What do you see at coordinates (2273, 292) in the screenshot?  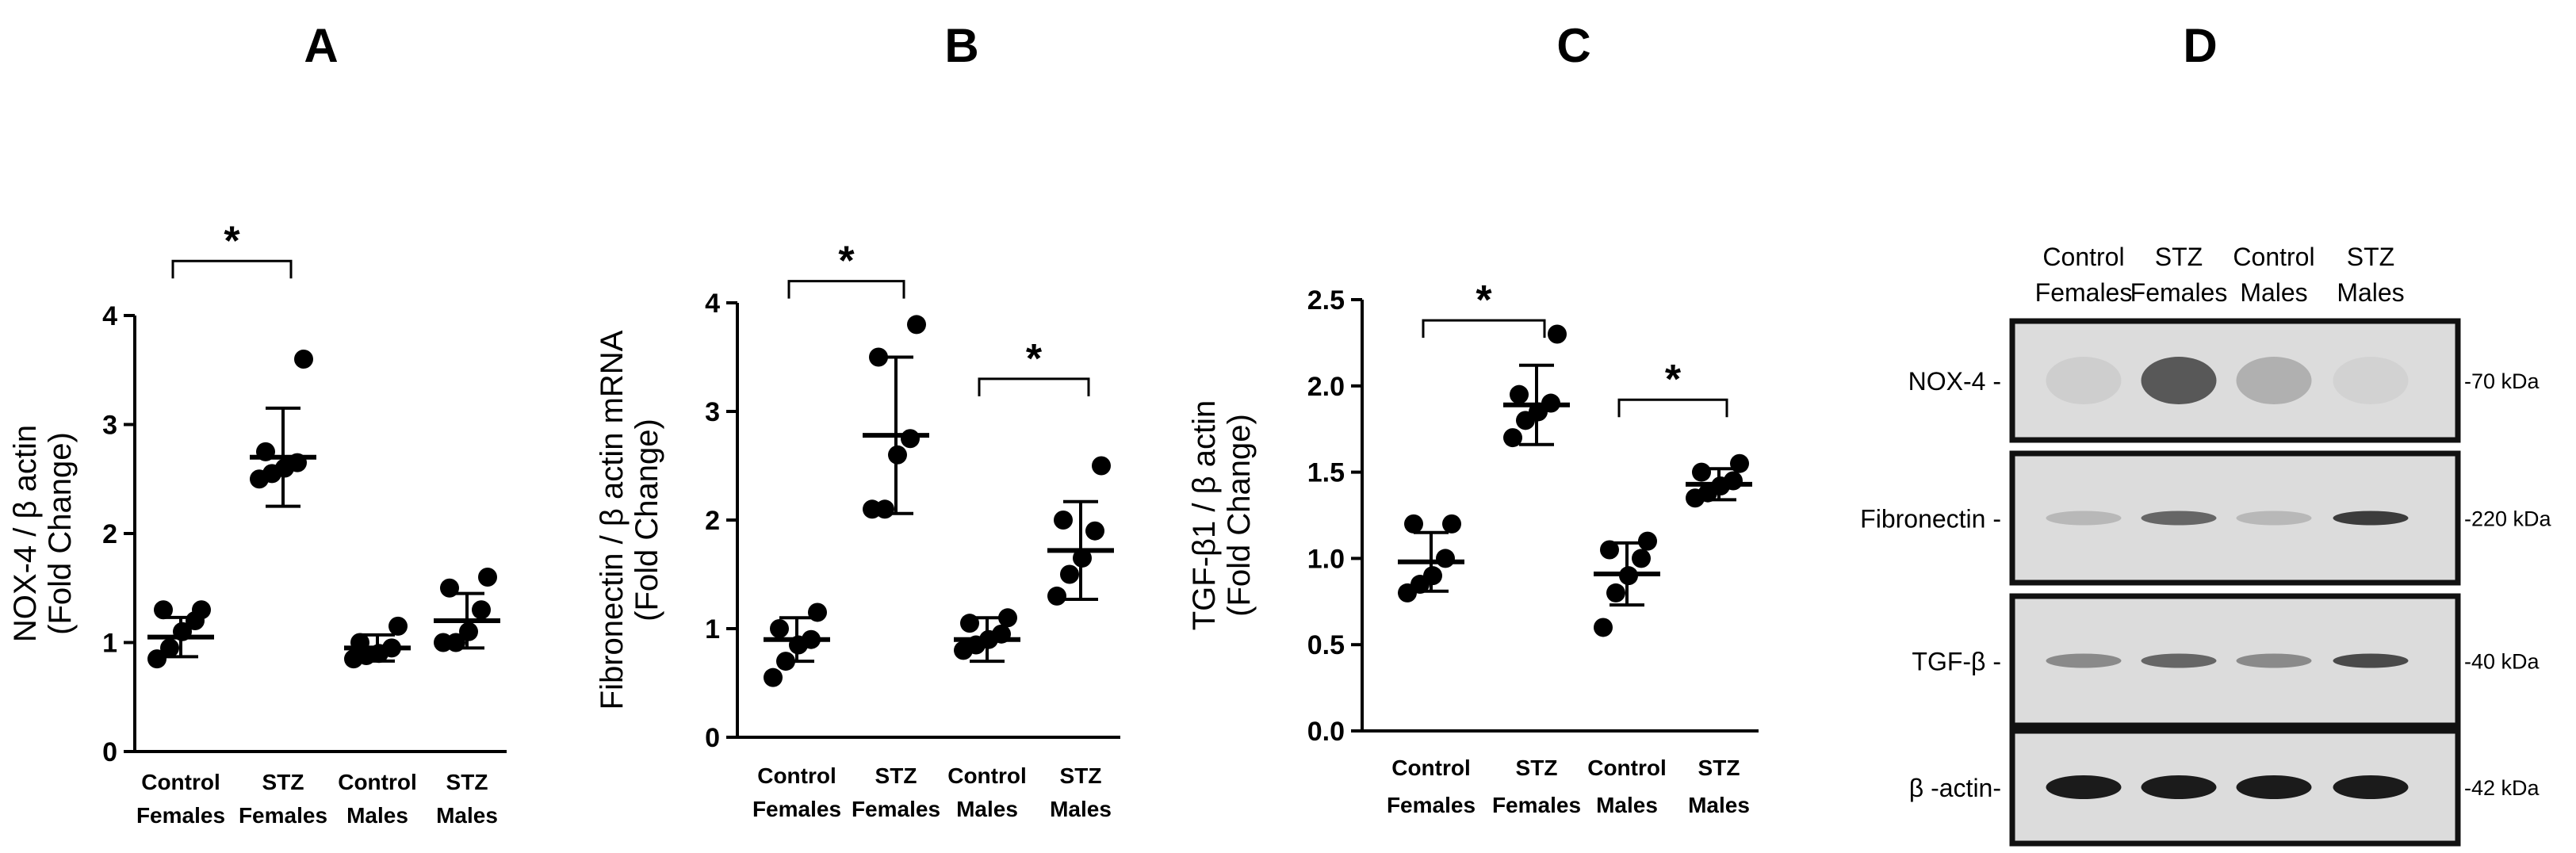 I see `lane-label-line2: Males` at bounding box center [2273, 292].